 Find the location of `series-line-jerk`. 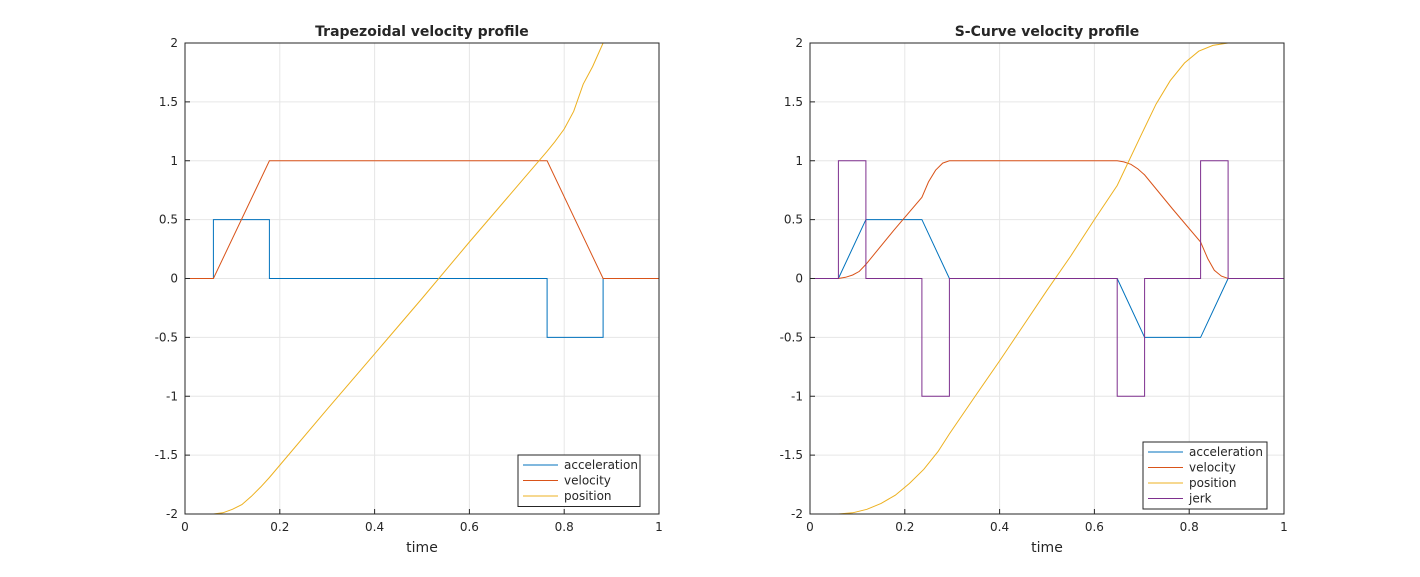

series-line-jerk is located at coordinates (1047, 278).